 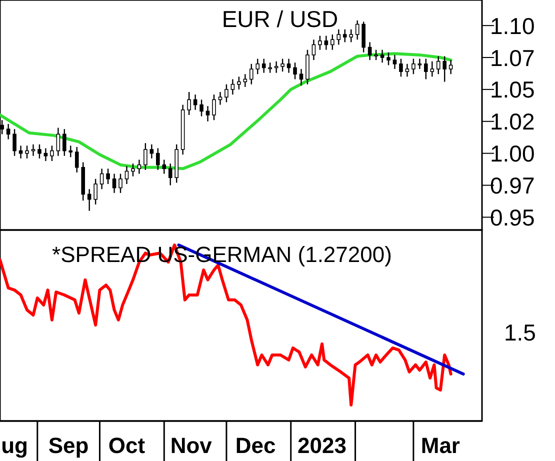 What do you see at coordinates (512, 121) in the screenshot?
I see `y-tick-label: 1.02` at bounding box center [512, 121].